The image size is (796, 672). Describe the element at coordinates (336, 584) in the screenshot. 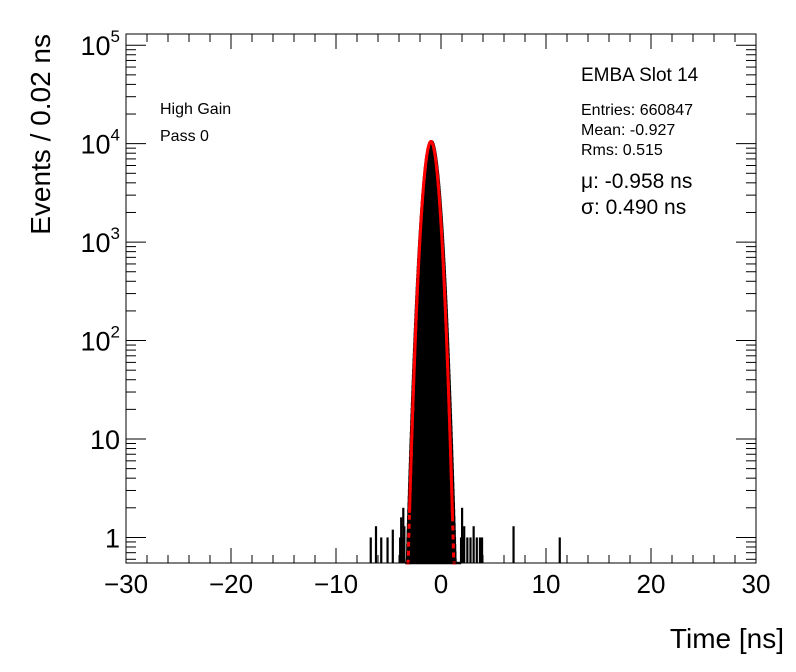

I see `x-tick-label: −10` at that location.